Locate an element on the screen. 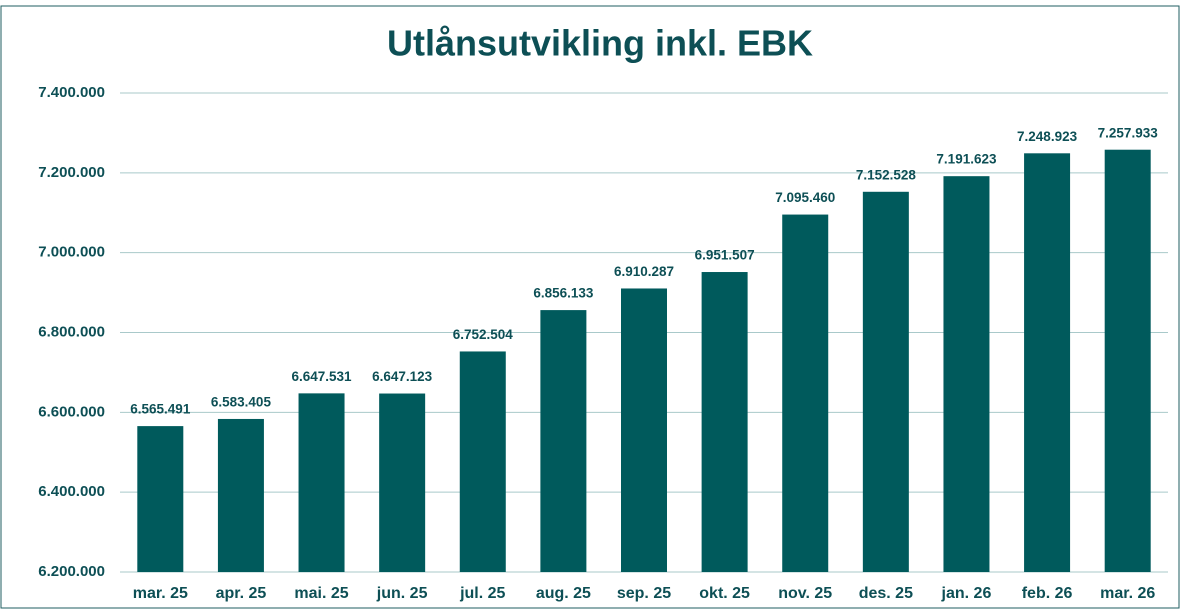  data-label: 7.152.528 is located at coordinates (886, 174).